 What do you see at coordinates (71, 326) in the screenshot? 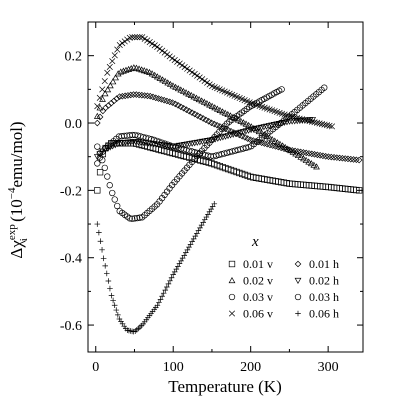
I see `y-tick-label: -0.6` at bounding box center [71, 326].